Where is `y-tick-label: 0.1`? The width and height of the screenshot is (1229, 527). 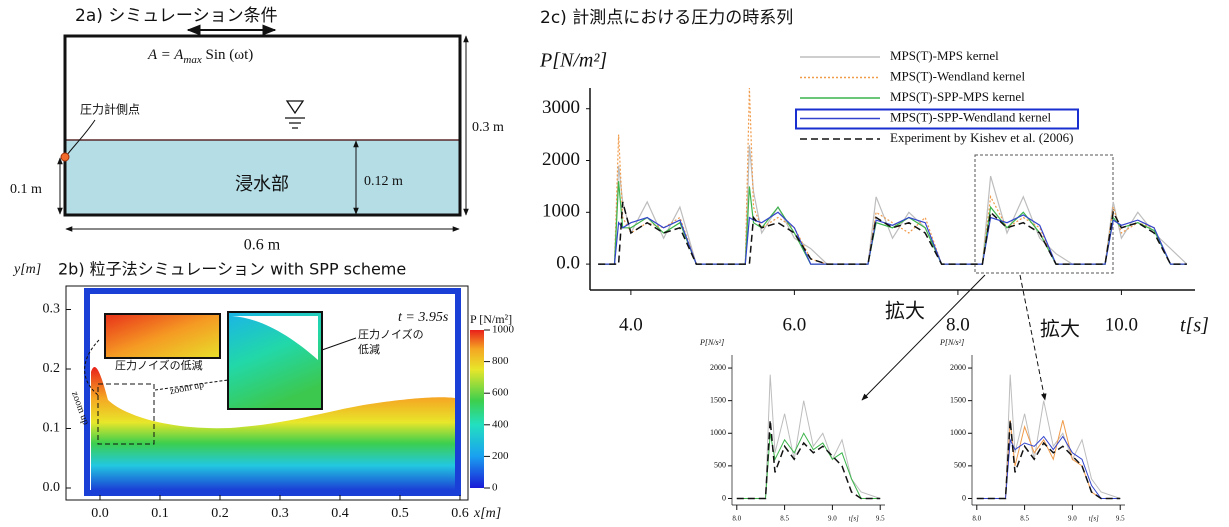
y-tick-label: 0.1 is located at coordinates (52, 428).